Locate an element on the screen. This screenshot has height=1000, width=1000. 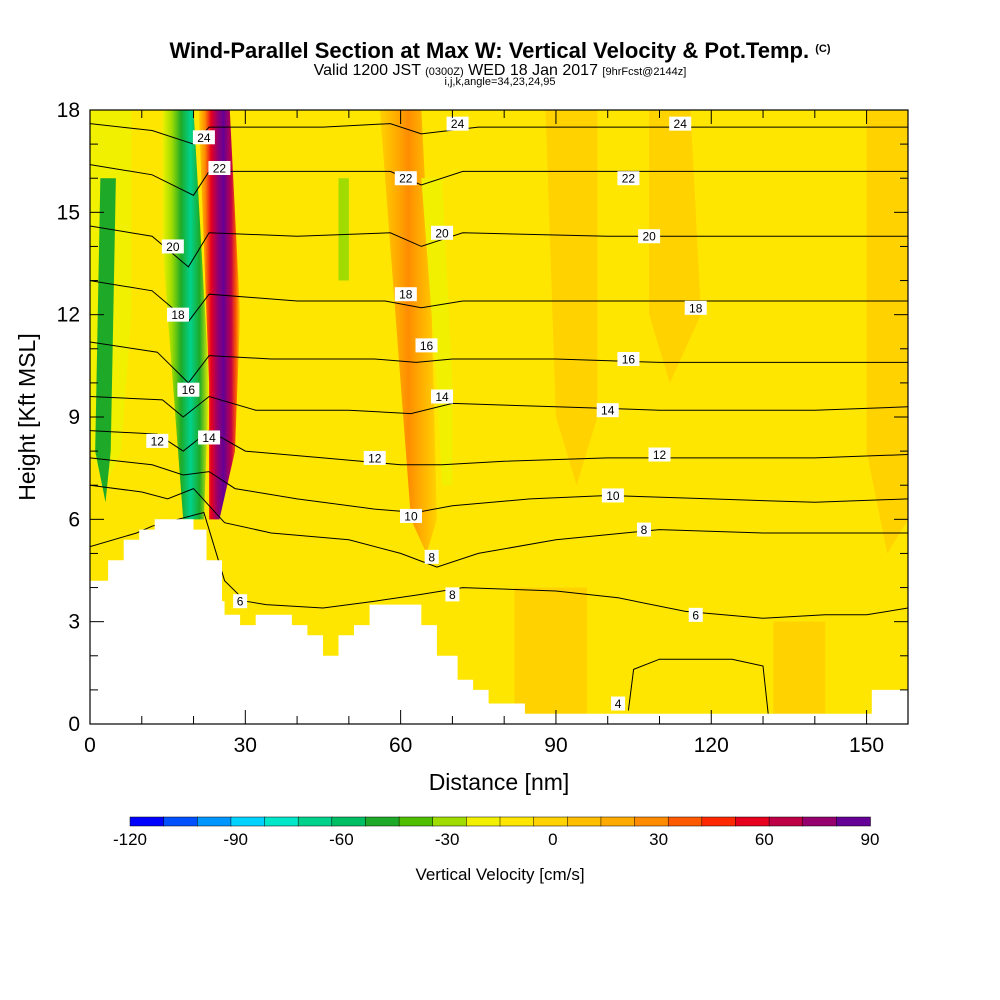
colorbar-tick-label: 60 is located at coordinates (764, 839).